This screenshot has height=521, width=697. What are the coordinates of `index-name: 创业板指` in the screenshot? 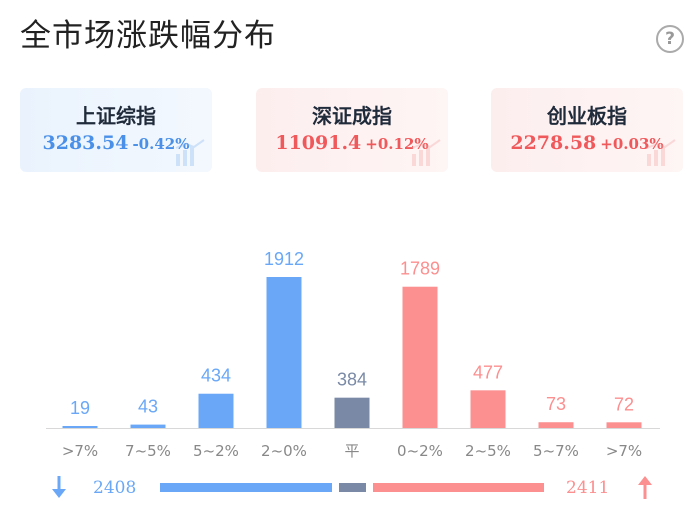 It's located at (587, 116).